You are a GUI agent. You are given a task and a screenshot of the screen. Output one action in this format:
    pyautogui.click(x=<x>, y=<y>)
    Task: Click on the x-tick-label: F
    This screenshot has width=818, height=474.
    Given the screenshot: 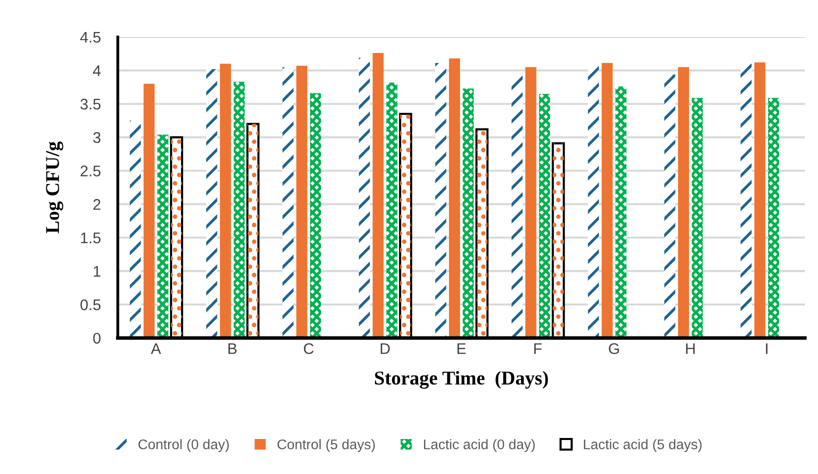 What is the action you would take?
    pyautogui.click(x=538, y=348)
    